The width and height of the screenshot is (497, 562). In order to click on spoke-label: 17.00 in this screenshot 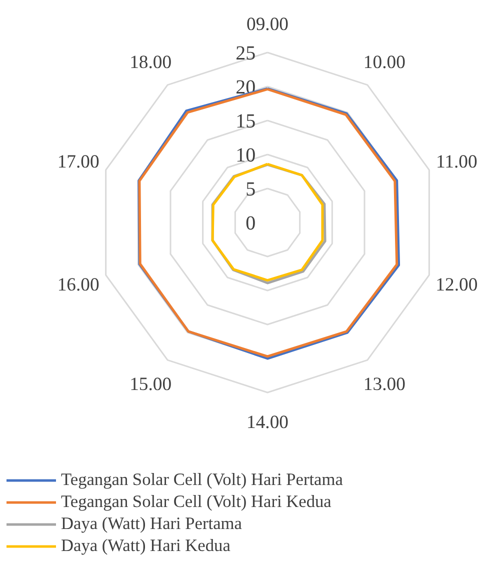, I will do `click(78, 162)`.